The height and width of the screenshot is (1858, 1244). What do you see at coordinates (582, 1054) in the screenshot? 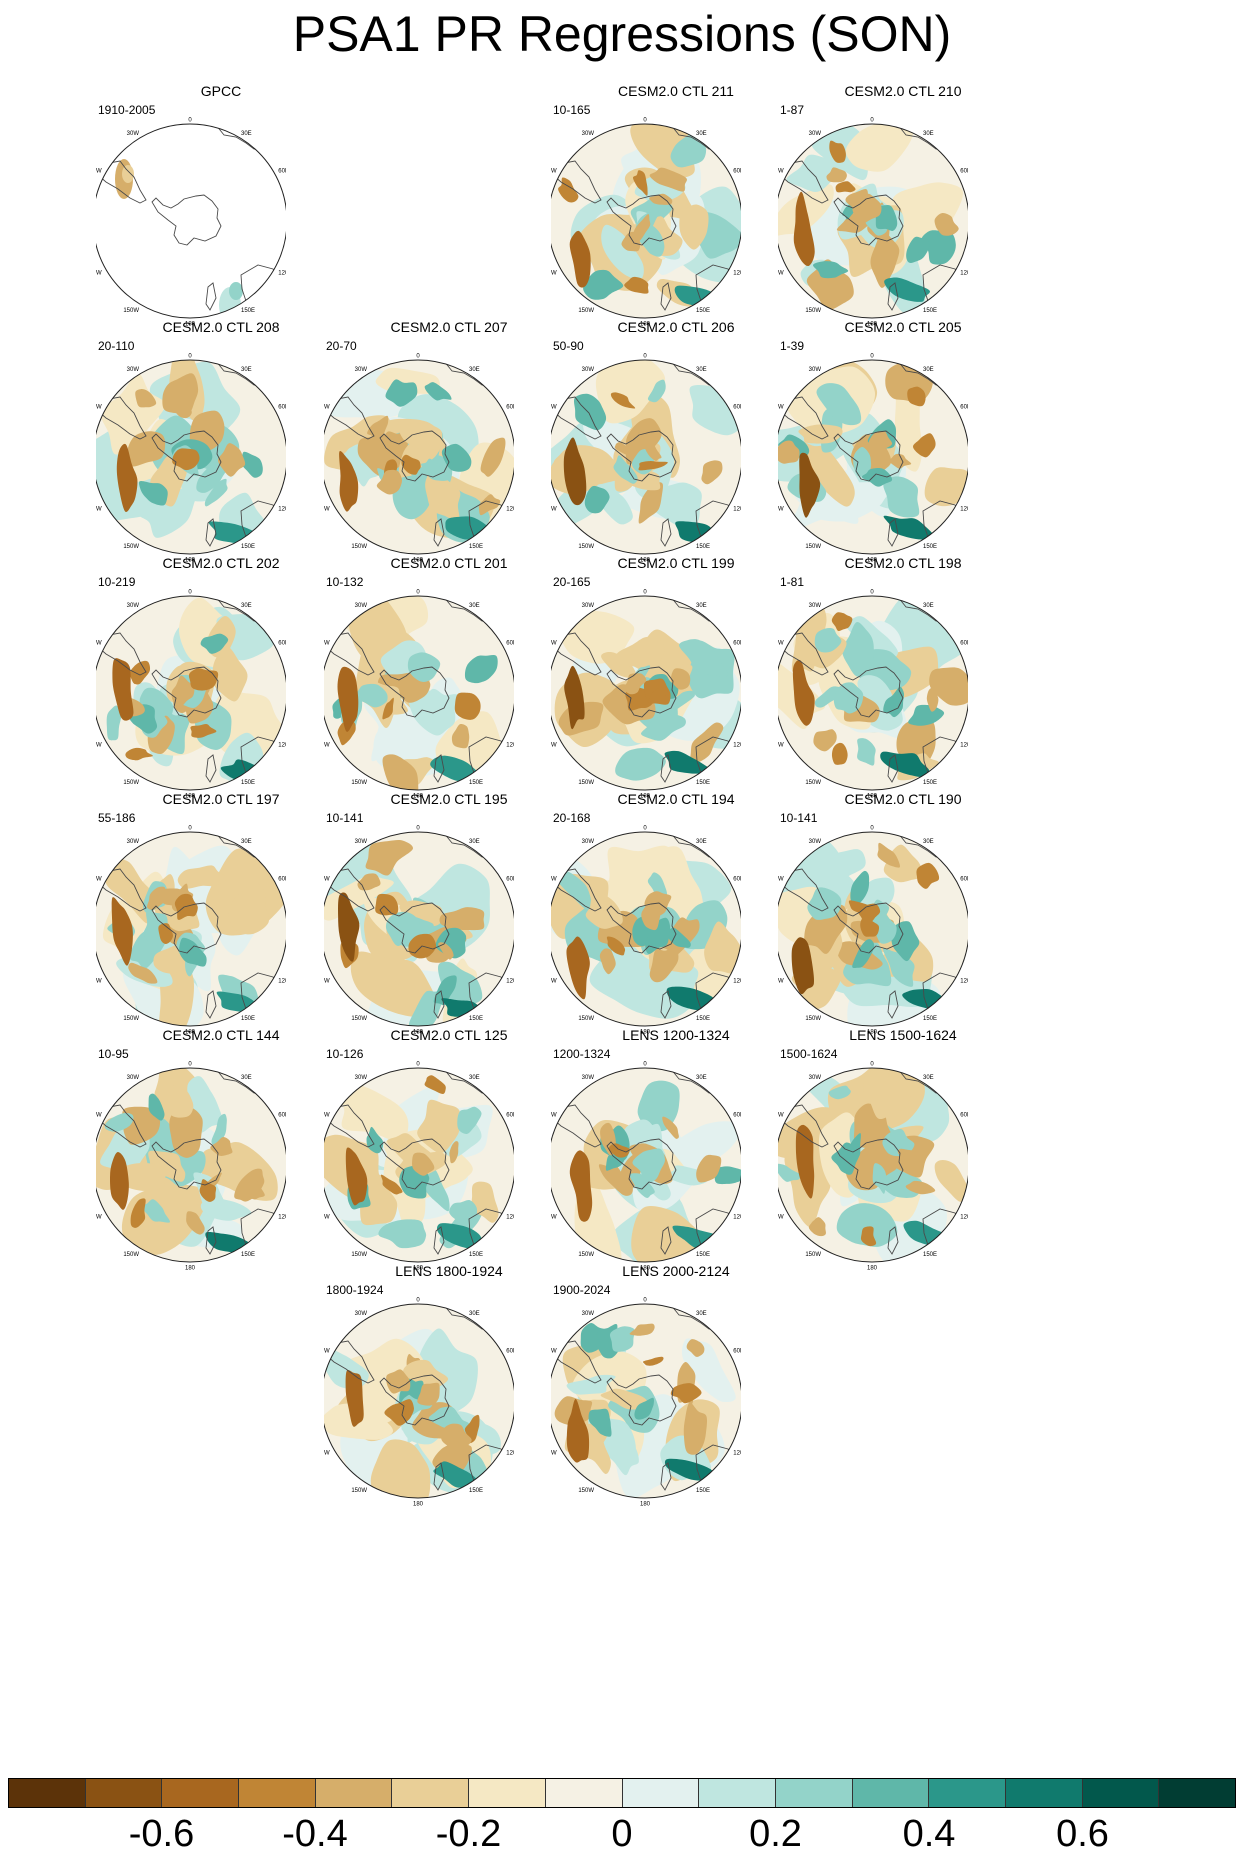
I see `panel-year-range: 1200-1324` at bounding box center [582, 1054].